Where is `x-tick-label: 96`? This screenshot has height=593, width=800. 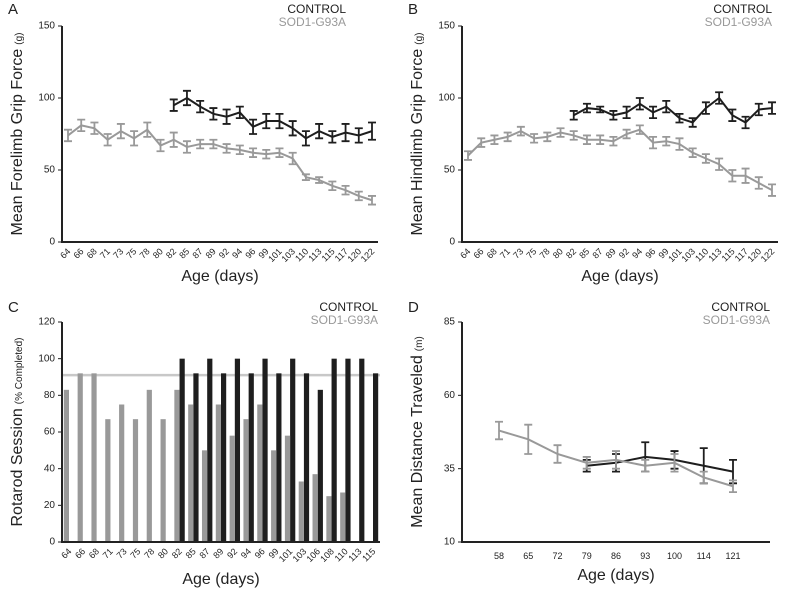 x-tick-label: 96 is located at coordinates (260, 553).